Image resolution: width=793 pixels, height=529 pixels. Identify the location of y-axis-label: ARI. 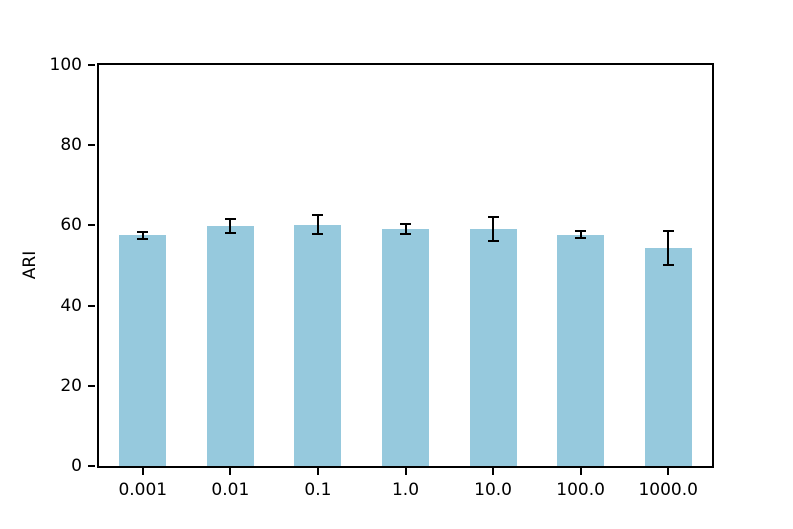
(30, 265).